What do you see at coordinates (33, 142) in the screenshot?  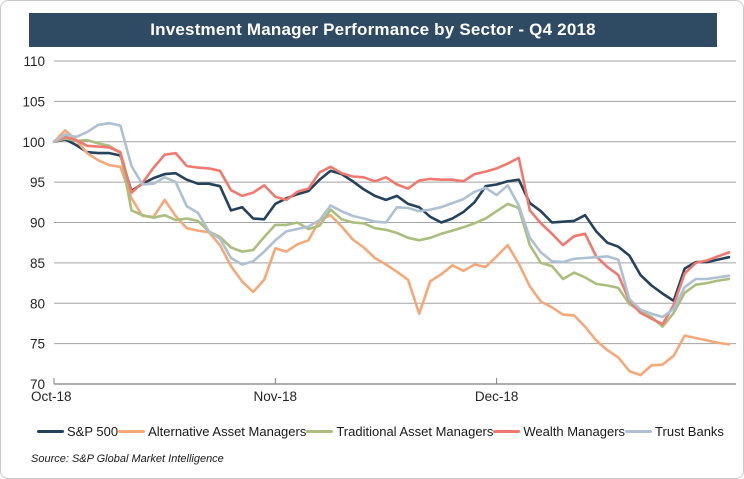 I see `y-axis-label: 100` at bounding box center [33, 142].